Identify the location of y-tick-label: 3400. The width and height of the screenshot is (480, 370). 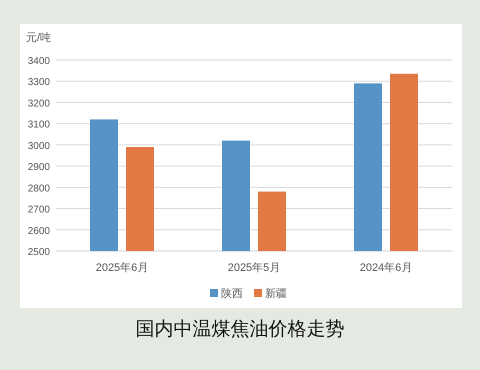
(39, 61).